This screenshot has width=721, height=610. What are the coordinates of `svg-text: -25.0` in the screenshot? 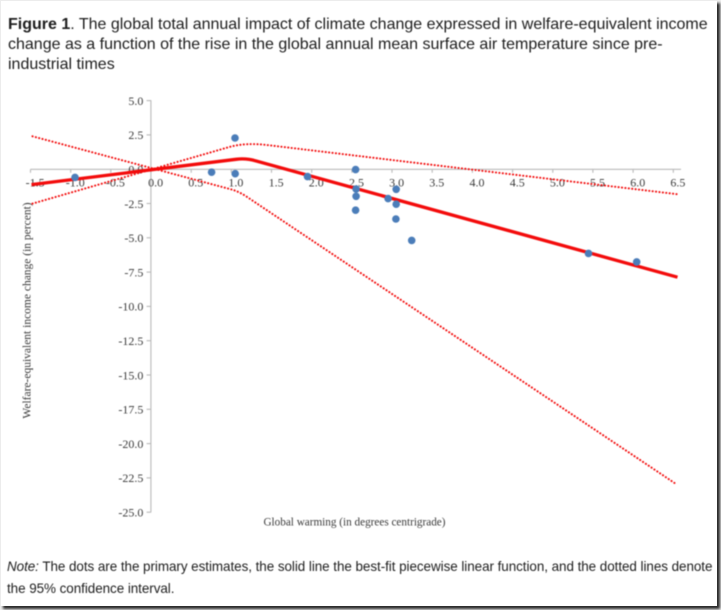 It's located at (130, 513).